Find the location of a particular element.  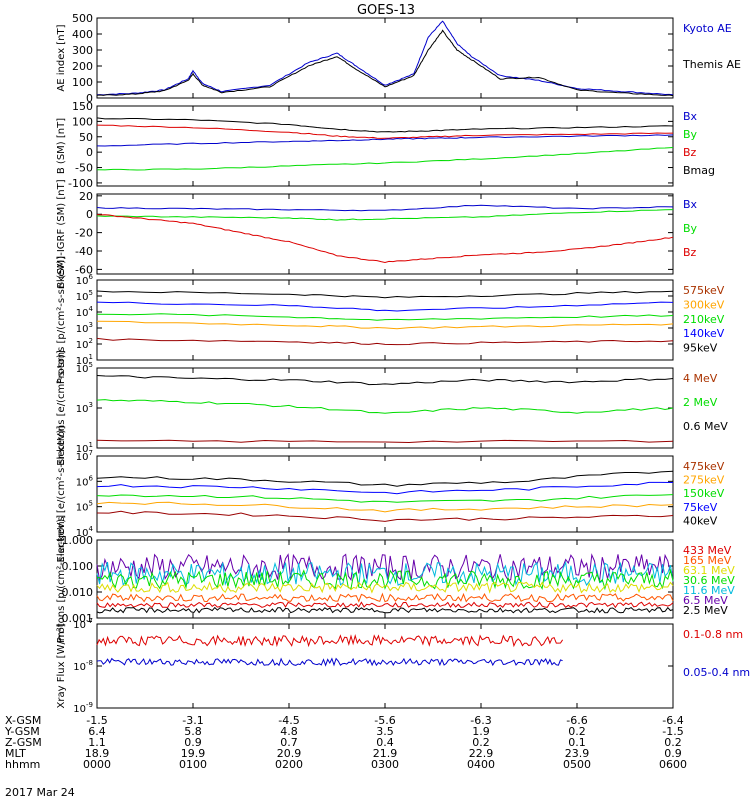

y-tick-label: -40 is located at coordinates (84, 251).